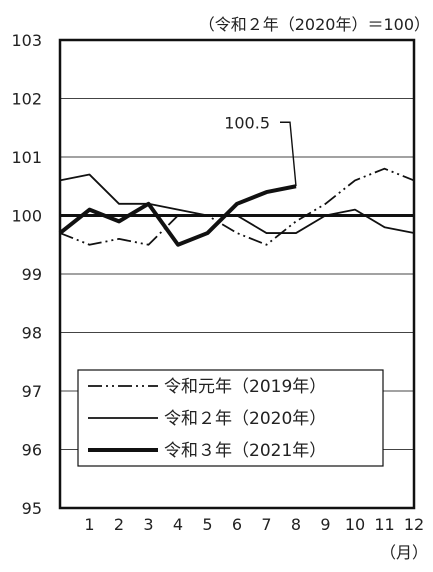  I want to click on x-tick-label-9: 10, so click(355, 524).